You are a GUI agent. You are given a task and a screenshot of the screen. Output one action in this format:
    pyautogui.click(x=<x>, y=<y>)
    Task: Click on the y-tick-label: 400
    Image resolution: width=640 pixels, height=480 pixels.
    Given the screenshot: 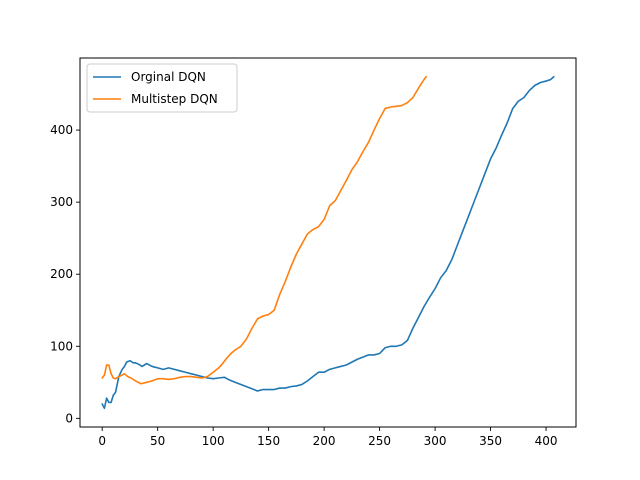 What is the action you would take?
    pyautogui.click(x=61, y=130)
    